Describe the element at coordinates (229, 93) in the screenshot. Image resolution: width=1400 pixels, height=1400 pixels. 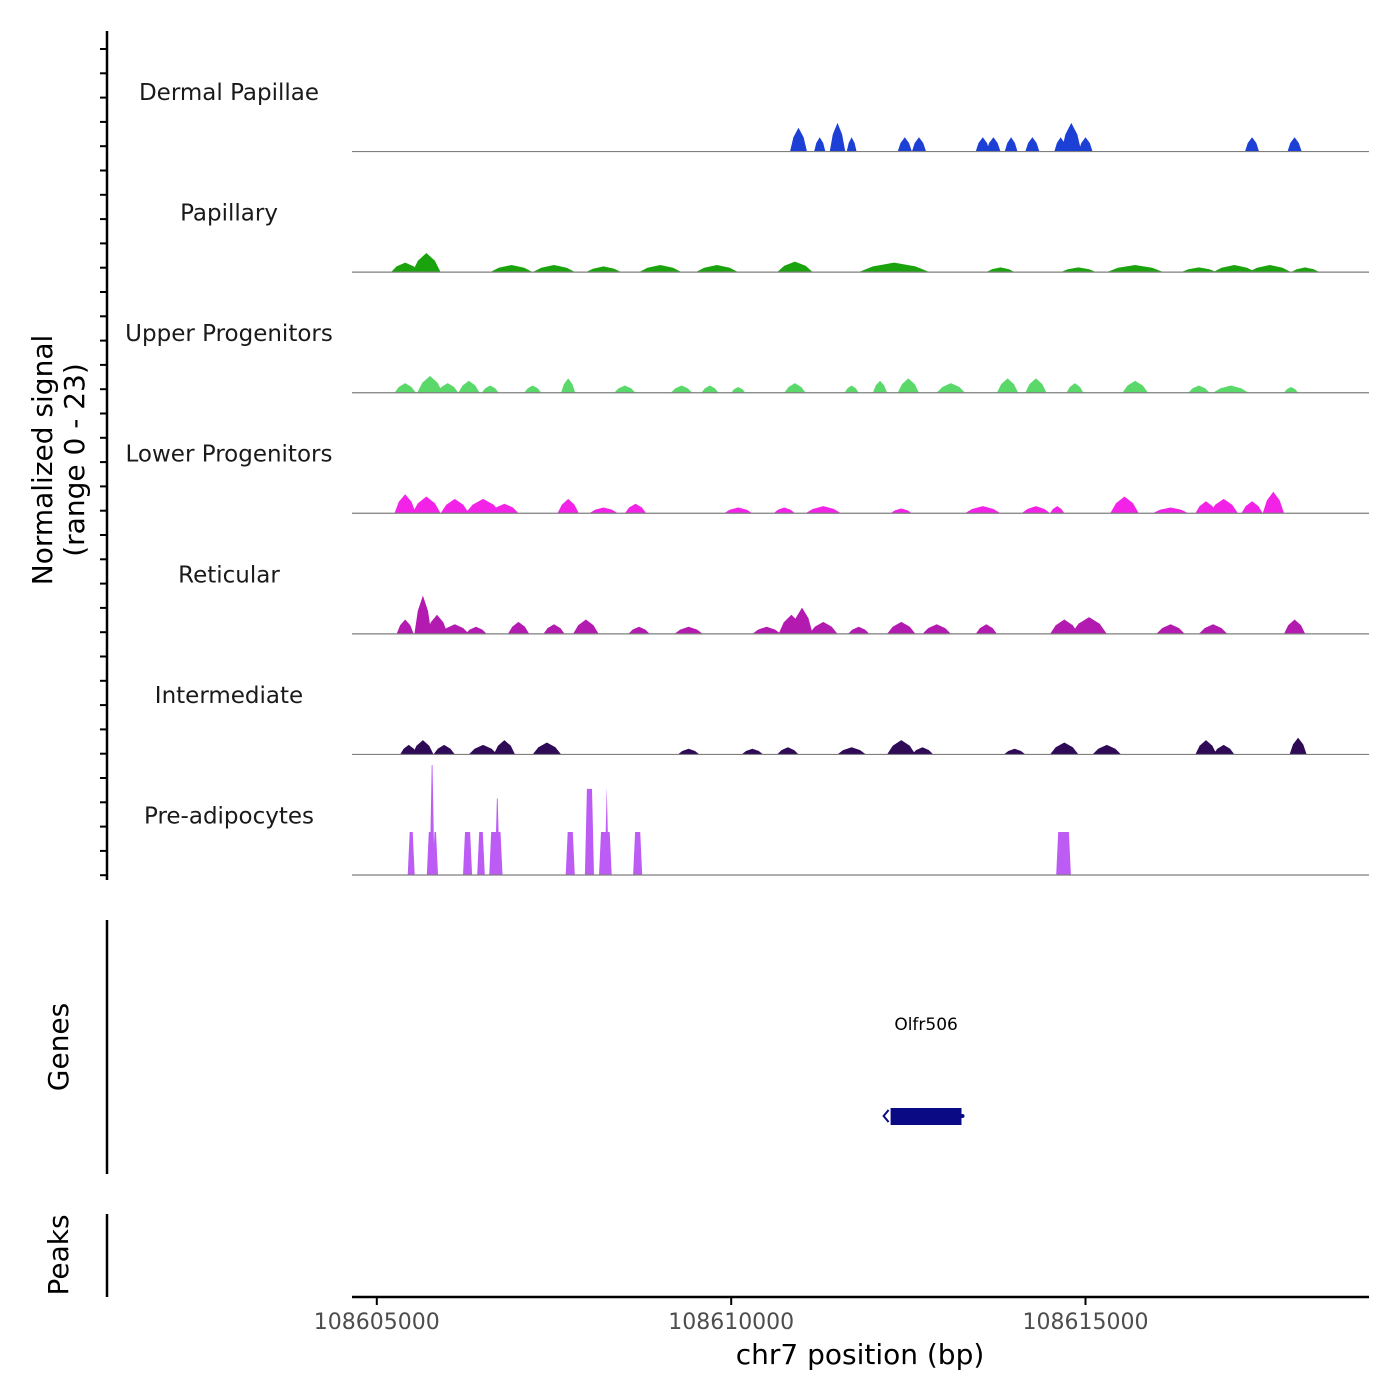
I see `track-label: Dermal Papillae` at that location.